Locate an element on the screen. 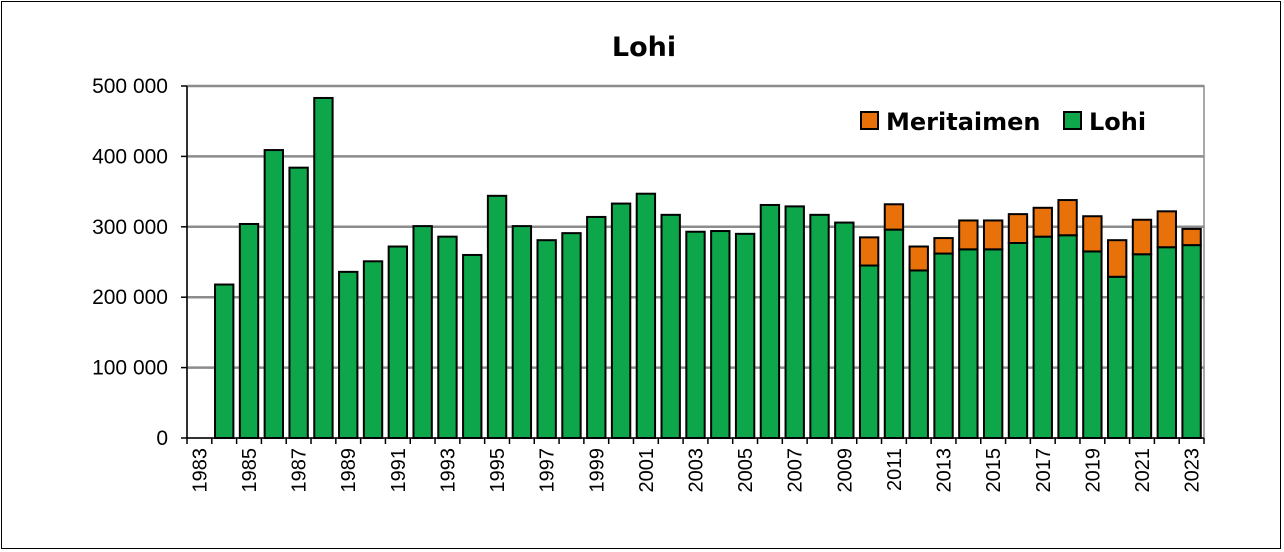 This screenshot has height=552, width=1284. bar-lohi-1987 is located at coordinates (298, 302).